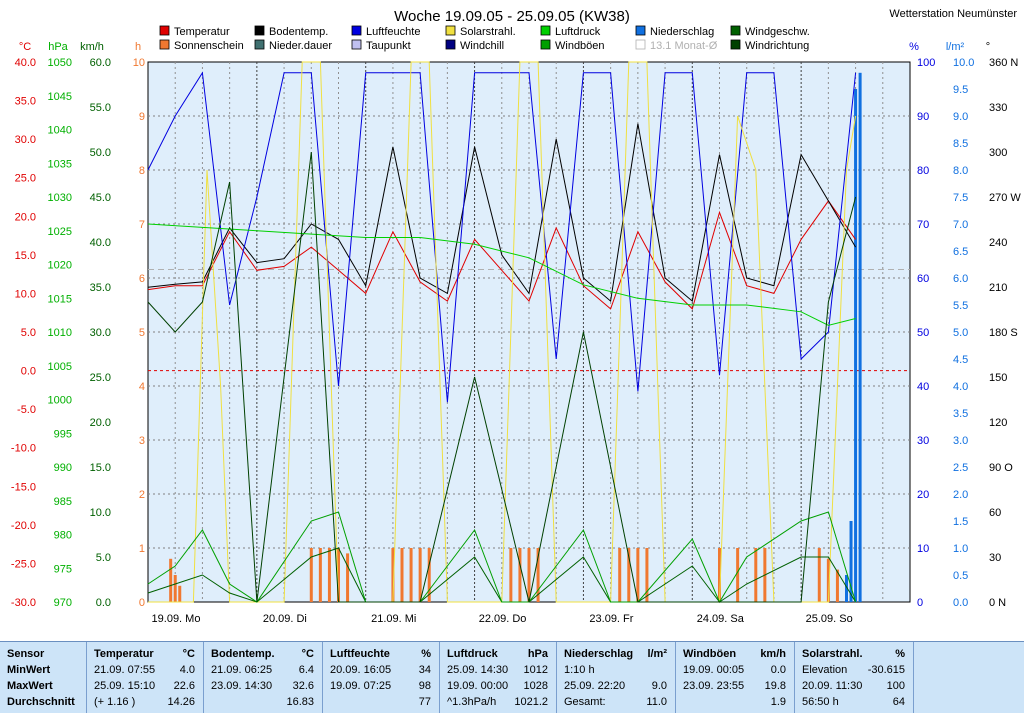 This screenshot has width=1024, height=713. Describe the element at coordinates (960, 198) in the screenshot. I see `tick-label-rain: 7.5` at that location.